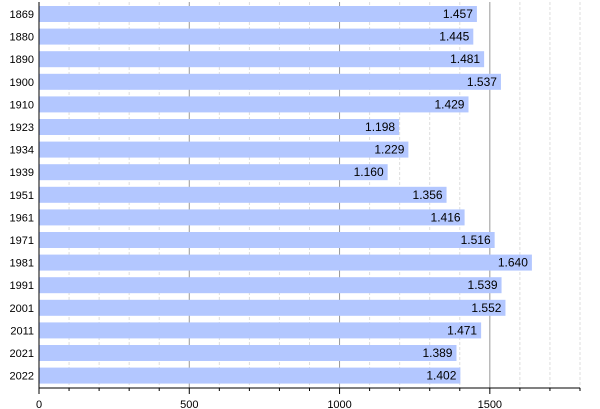  I want to click on category-label-2021: 2021, so click(22, 354).